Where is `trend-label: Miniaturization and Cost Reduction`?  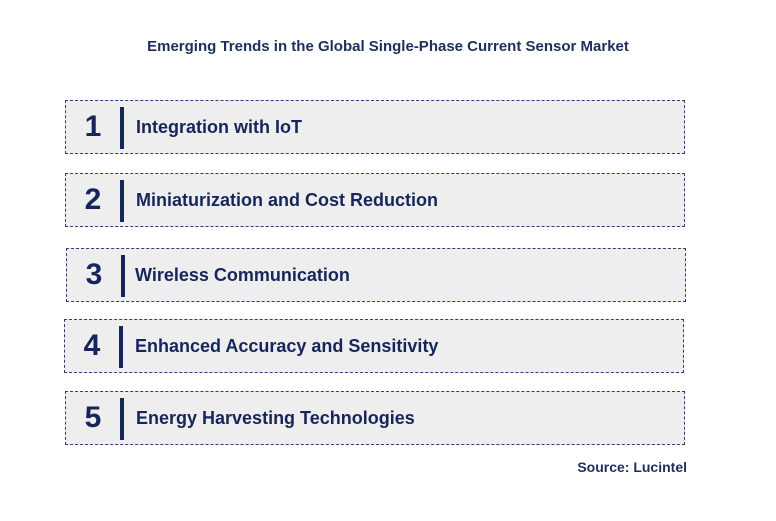
trend-label: Miniaturization and Cost Reduction is located at coordinates (287, 199).